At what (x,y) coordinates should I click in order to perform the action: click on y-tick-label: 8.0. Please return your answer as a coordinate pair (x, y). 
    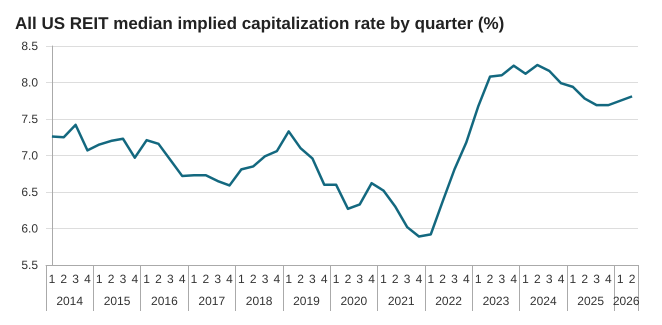
    Looking at the image, I should click on (29, 83).